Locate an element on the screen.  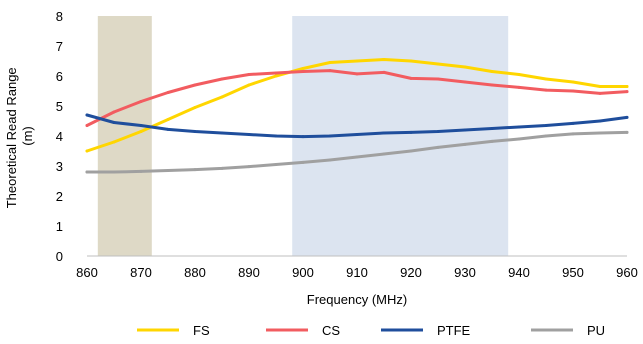
x-tick-label: 900 is located at coordinates (303, 272).